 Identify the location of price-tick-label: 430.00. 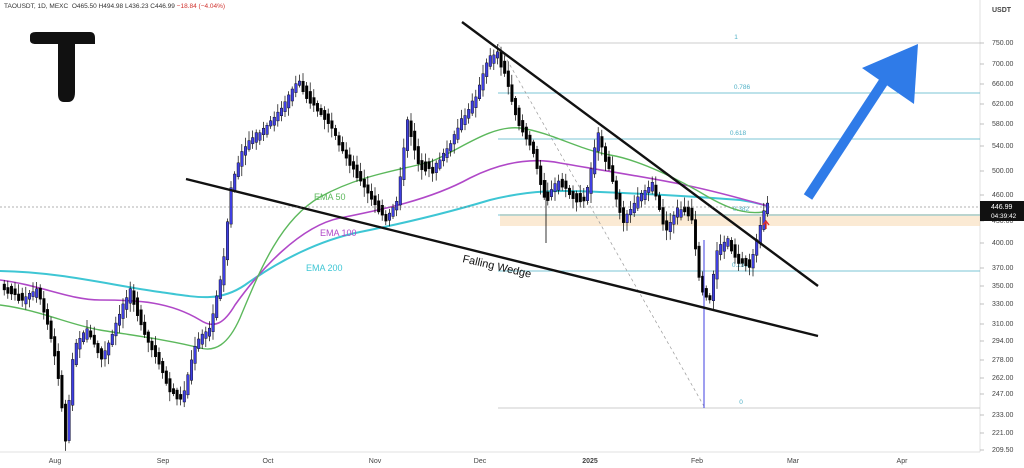
(1003, 221).